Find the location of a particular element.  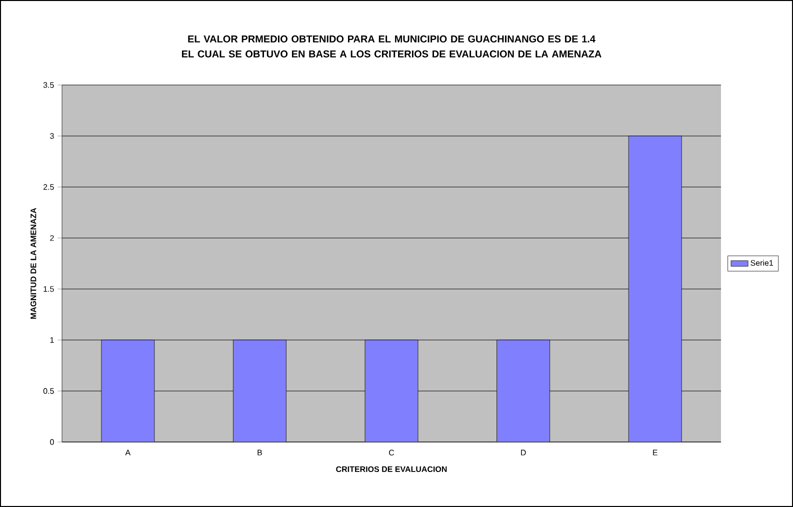

legend-label: Serie1 is located at coordinates (761, 263).